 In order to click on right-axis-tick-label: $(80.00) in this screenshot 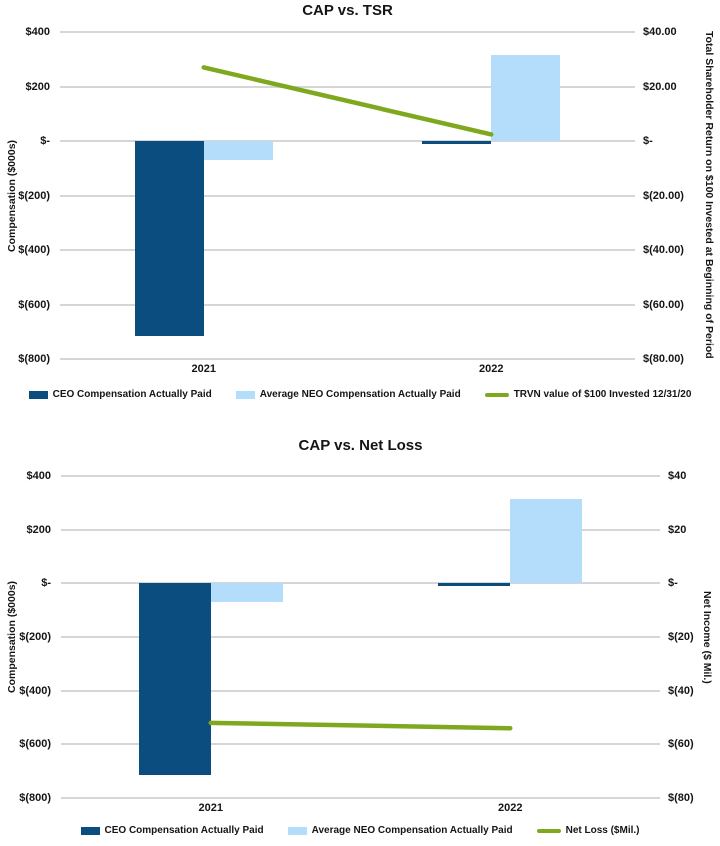, I will do `click(663, 359)`.